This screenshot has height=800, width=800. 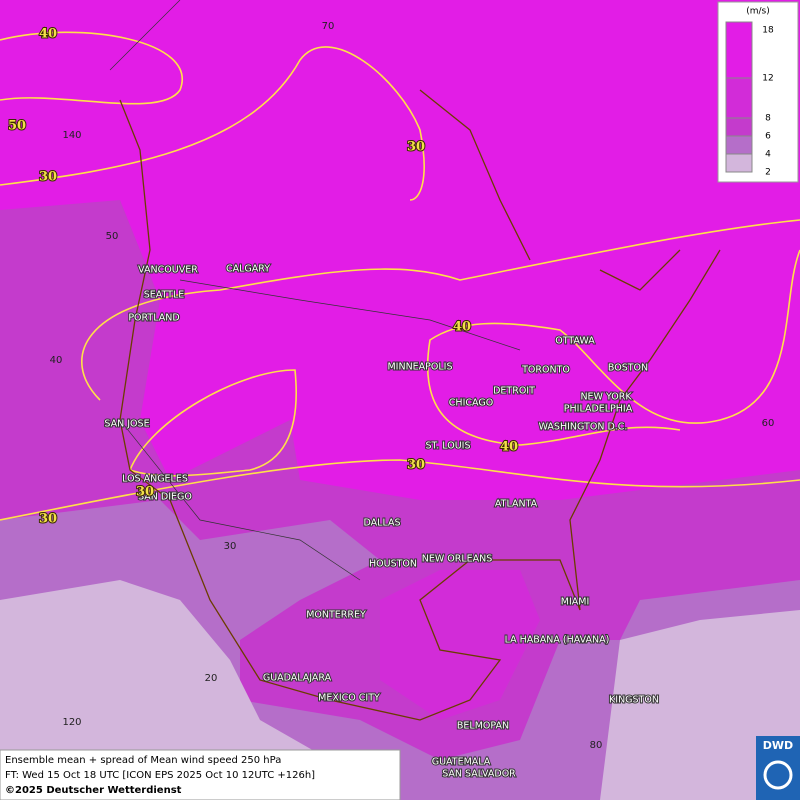 I want to click on city-label: NEW ORLEANS, so click(x=457, y=559).